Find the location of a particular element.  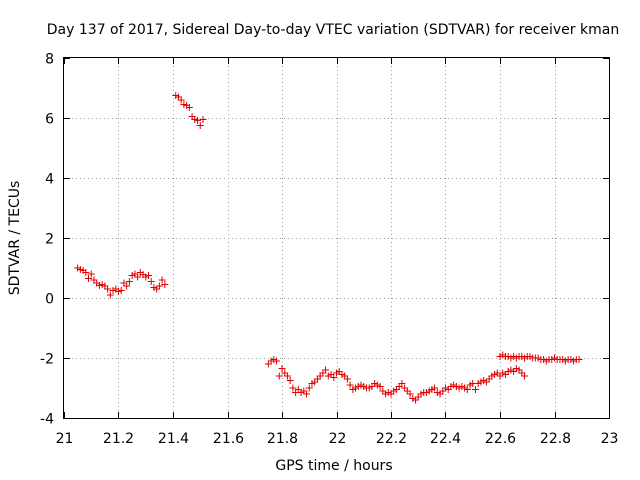

x-axis-label: GPS time / hours is located at coordinates (333, 466).